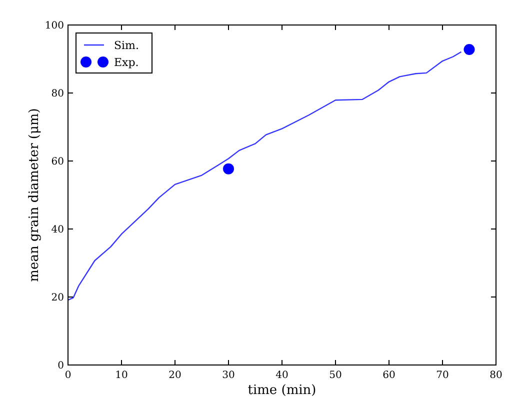  I want to click on x-tick-label: 10, so click(121, 375).